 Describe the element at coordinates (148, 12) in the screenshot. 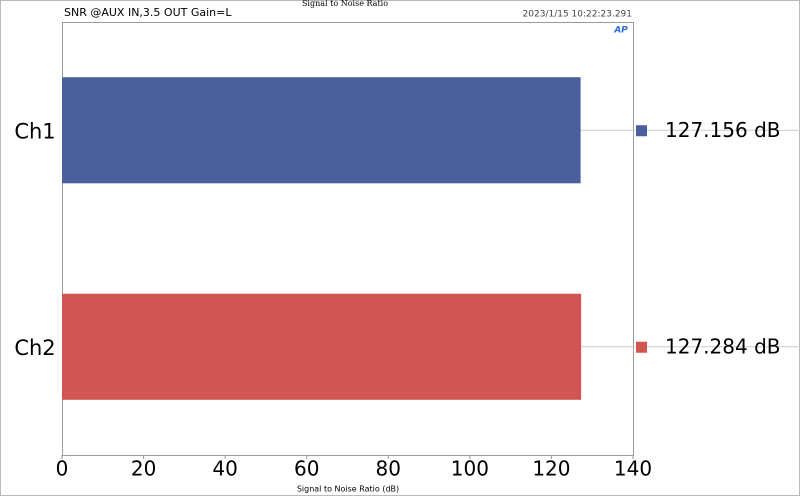

I see `chart-subtitle: SNR @AUX IN,3.5 OUT Gain=L` at that location.